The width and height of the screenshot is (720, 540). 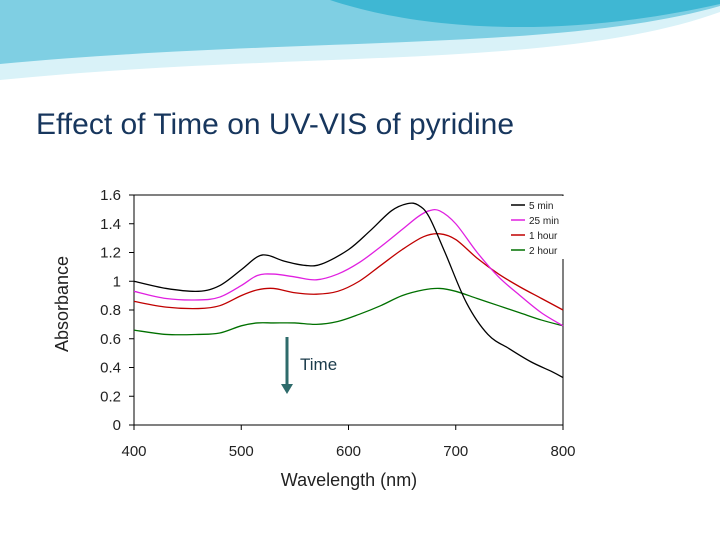 I want to click on time-annotation: Time, so click(x=309, y=365).